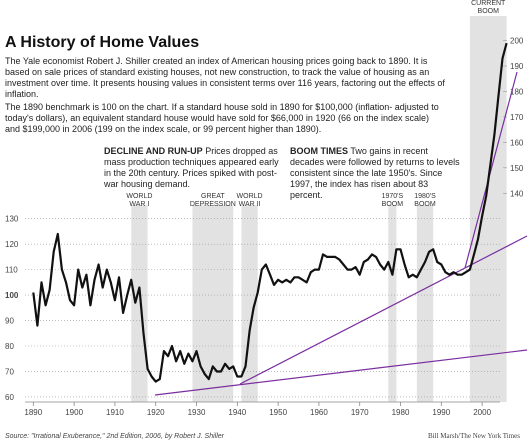 This screenshot has width=528, height=444. Describe the element at coordinates (9, 321) in the screenshot. I see `y-tick-label: 90` at that location.